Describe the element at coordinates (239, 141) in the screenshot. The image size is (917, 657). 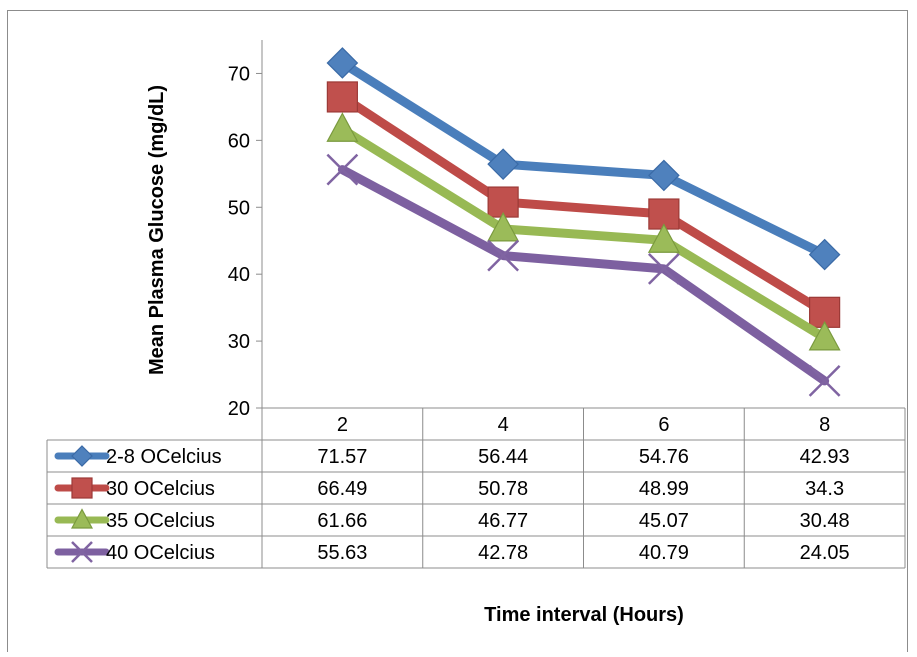
I see `y-tick-label: 60` at that location.